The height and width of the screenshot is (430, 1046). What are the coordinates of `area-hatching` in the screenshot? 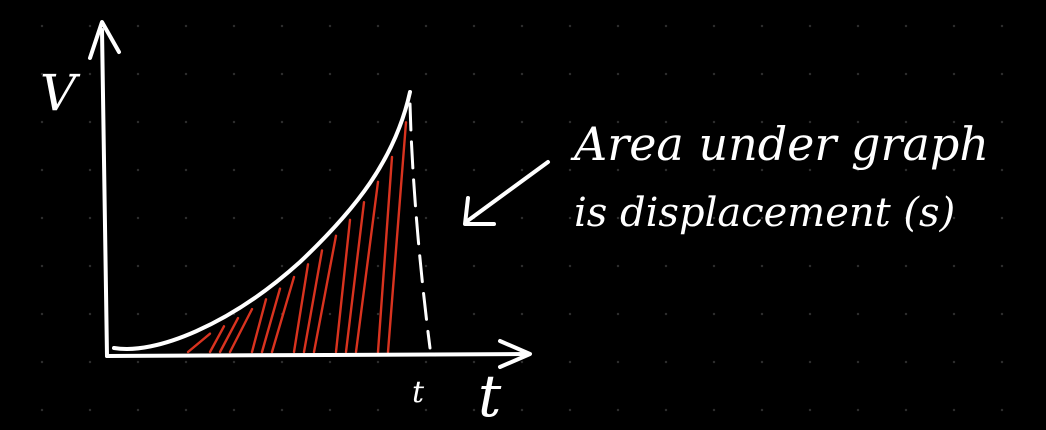 It's located at (297, 237).